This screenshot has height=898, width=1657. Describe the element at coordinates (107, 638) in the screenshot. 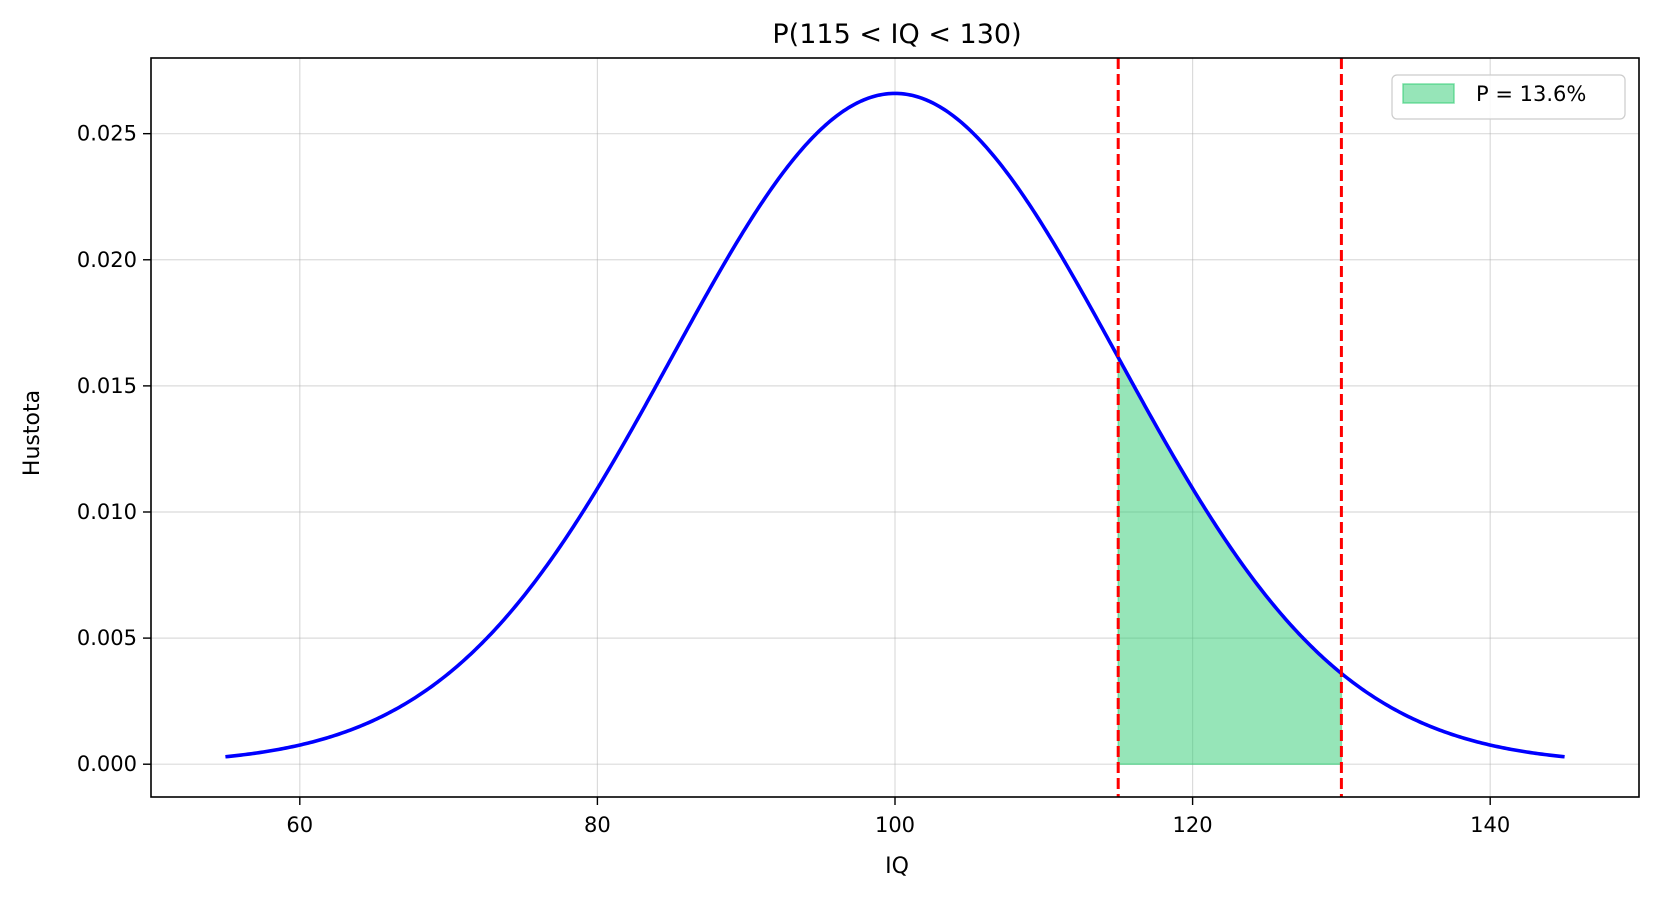

I see `y-tick-label: 0.005` at that location.